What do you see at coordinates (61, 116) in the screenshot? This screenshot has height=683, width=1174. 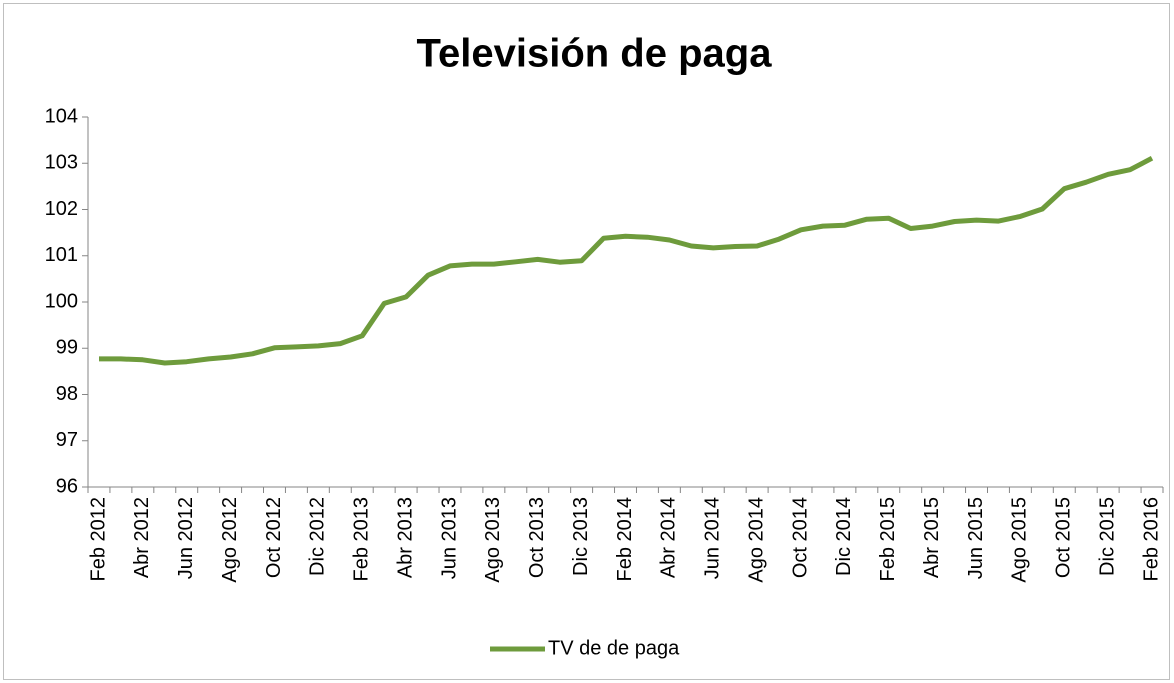 I see `y-tick-label: 104` at bounding box center [61, 116].